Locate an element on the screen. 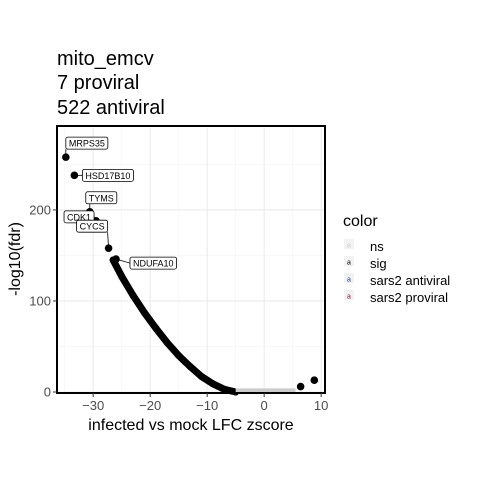 This screenshot has width=480, height=480. title-line-1: mito_emcv is located at coordinates (105, 59).